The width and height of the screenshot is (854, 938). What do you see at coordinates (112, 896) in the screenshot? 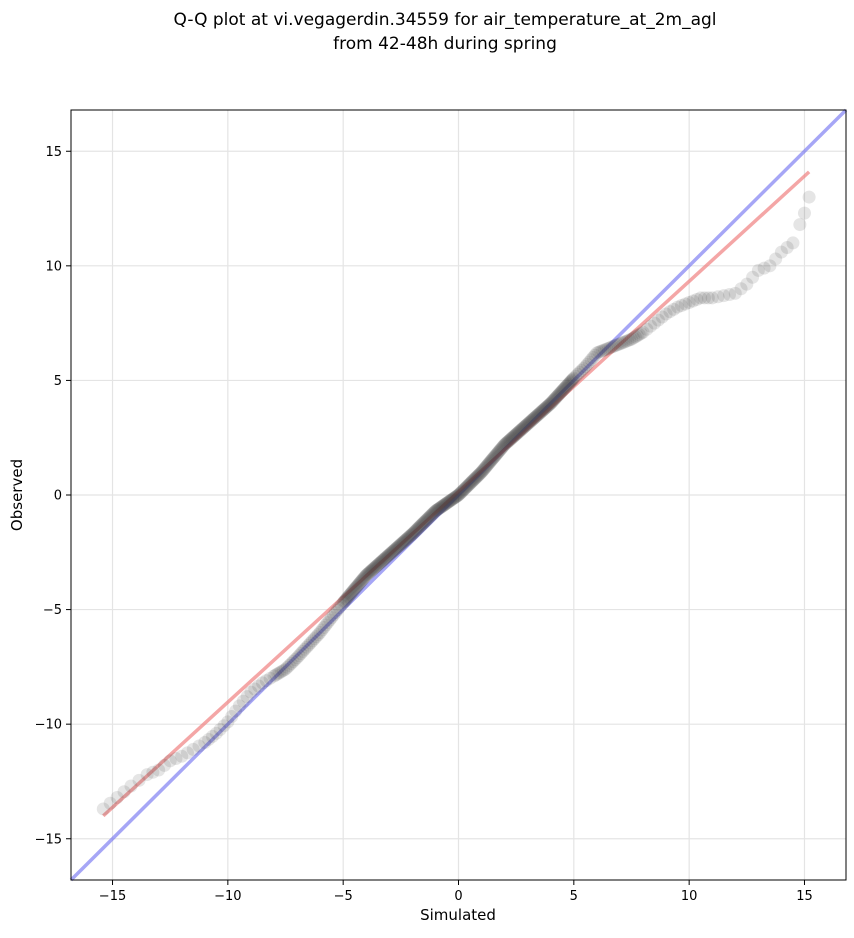
I see `x-tick-label: −15` at bounding box center [112, 896].